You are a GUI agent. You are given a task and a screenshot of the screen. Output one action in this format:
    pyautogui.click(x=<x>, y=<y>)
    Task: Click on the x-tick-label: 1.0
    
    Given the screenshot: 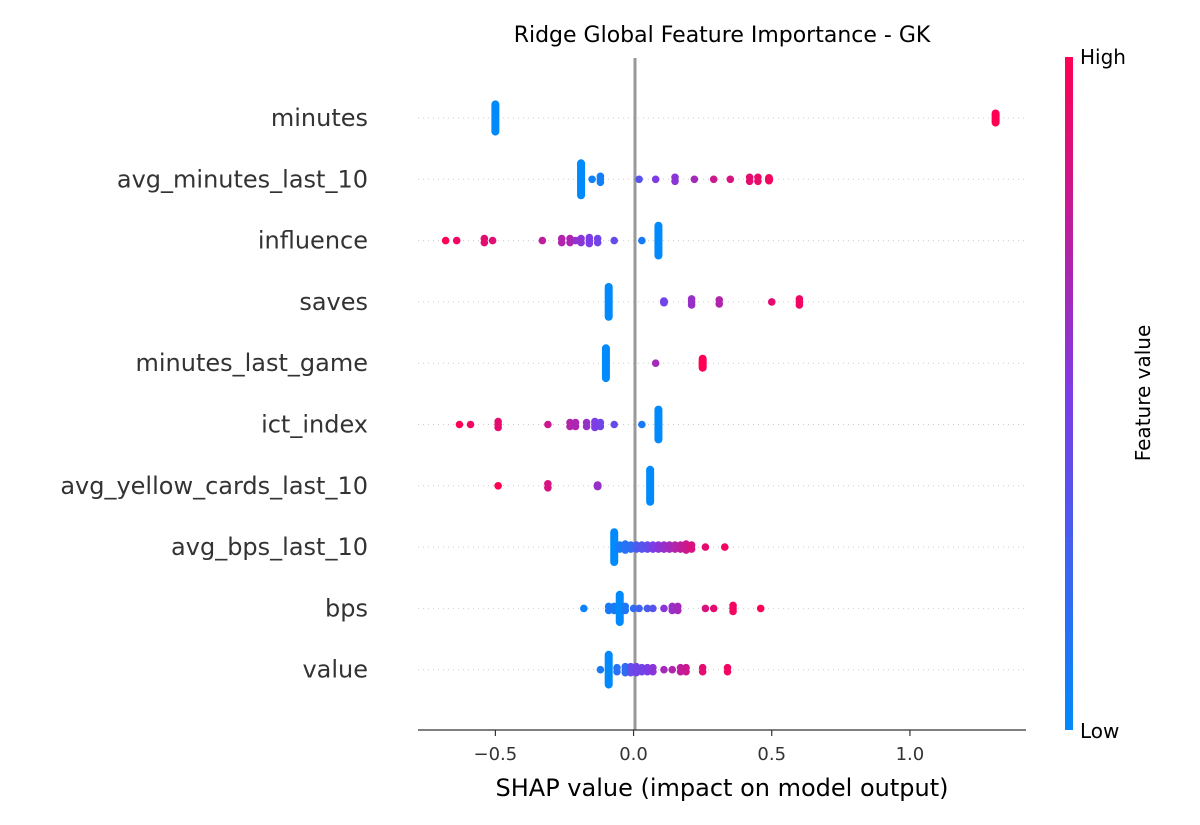 What is the action you would take?
    pyautogui.click(x=910, y=754)
    